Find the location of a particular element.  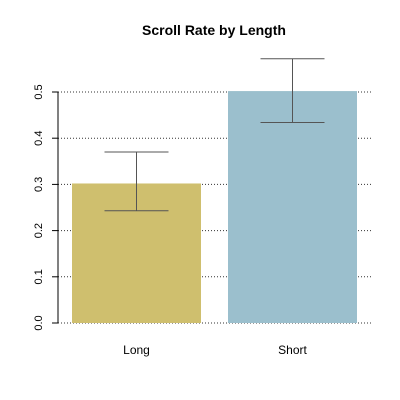

y-tick-label-5: 0.5 is located at coordinates (39, 91).